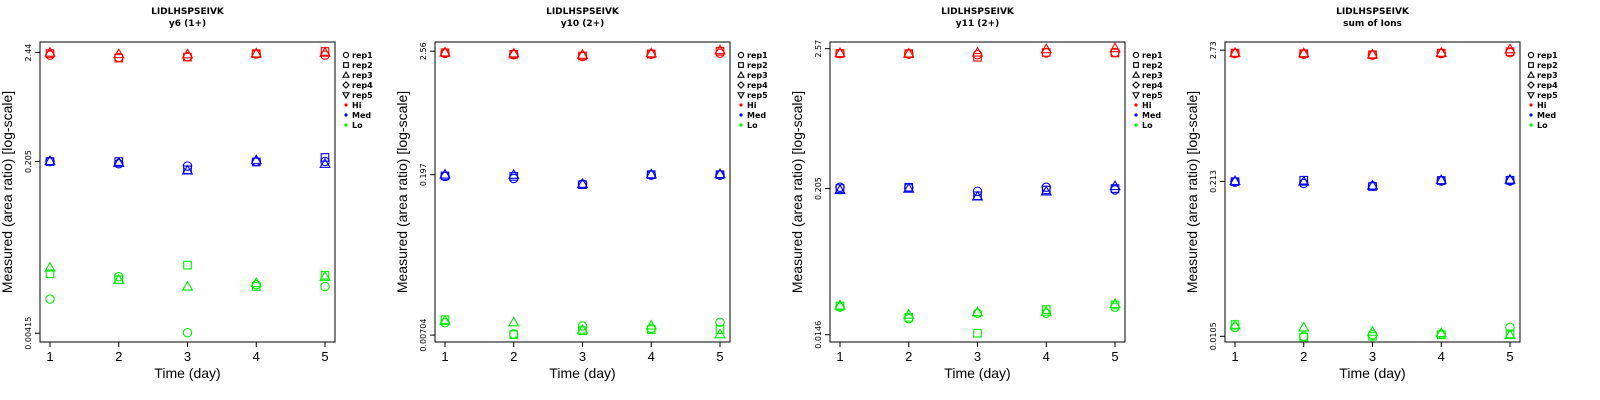 The height and width of the screenshot is (400, 1600). What do you see at coordinates (1213, 336) in the screenshot?
I see `y-tick-label: 0.0105` at bounding box center [1213, 336].